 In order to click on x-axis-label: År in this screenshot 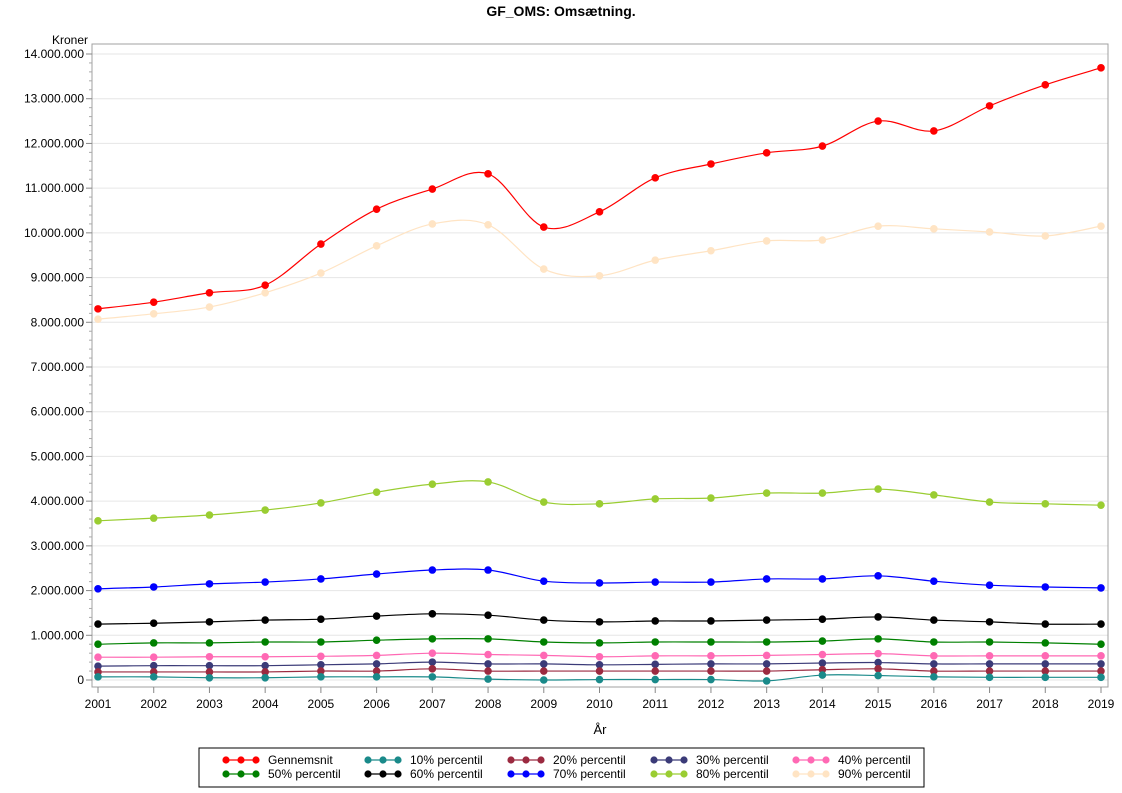, I will do `click(601, 729)`.